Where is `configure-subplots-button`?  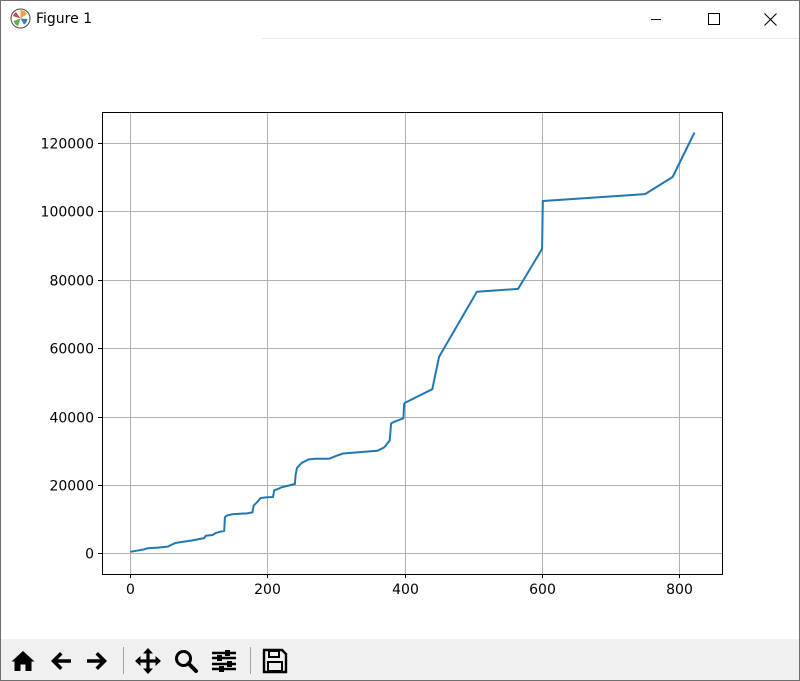
configure-subplots-button is located at coordinates (224, 660).